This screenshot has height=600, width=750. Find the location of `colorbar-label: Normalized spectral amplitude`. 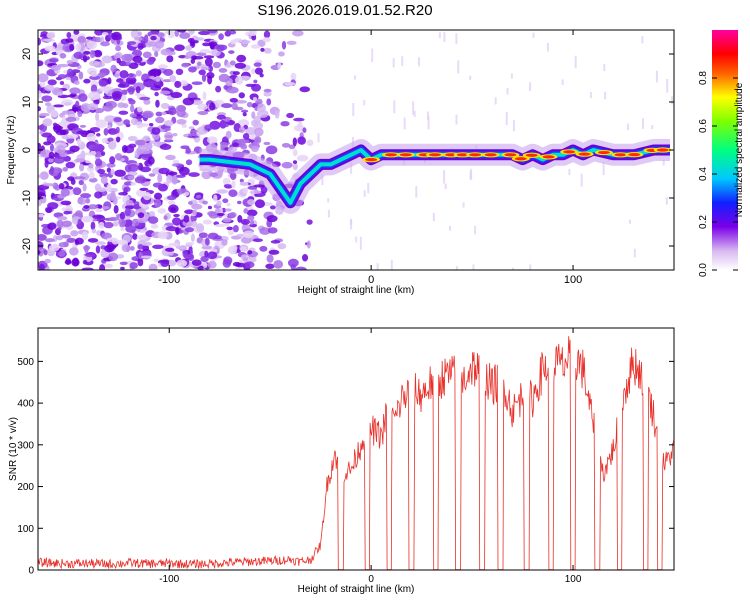

colorbar-label: Normalized spectral amplitude is located at coordinates (739, 149).